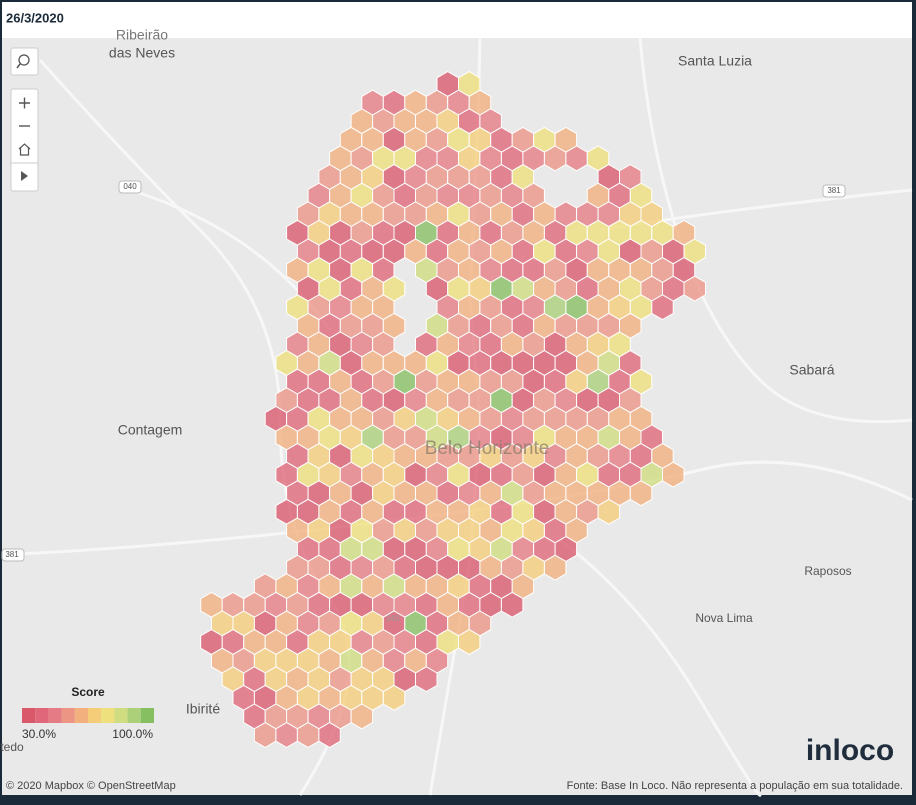 Image resolution: width=916 pixels, height=805 pixels. I want to click on place-label: Contagem, so click(150, 430).